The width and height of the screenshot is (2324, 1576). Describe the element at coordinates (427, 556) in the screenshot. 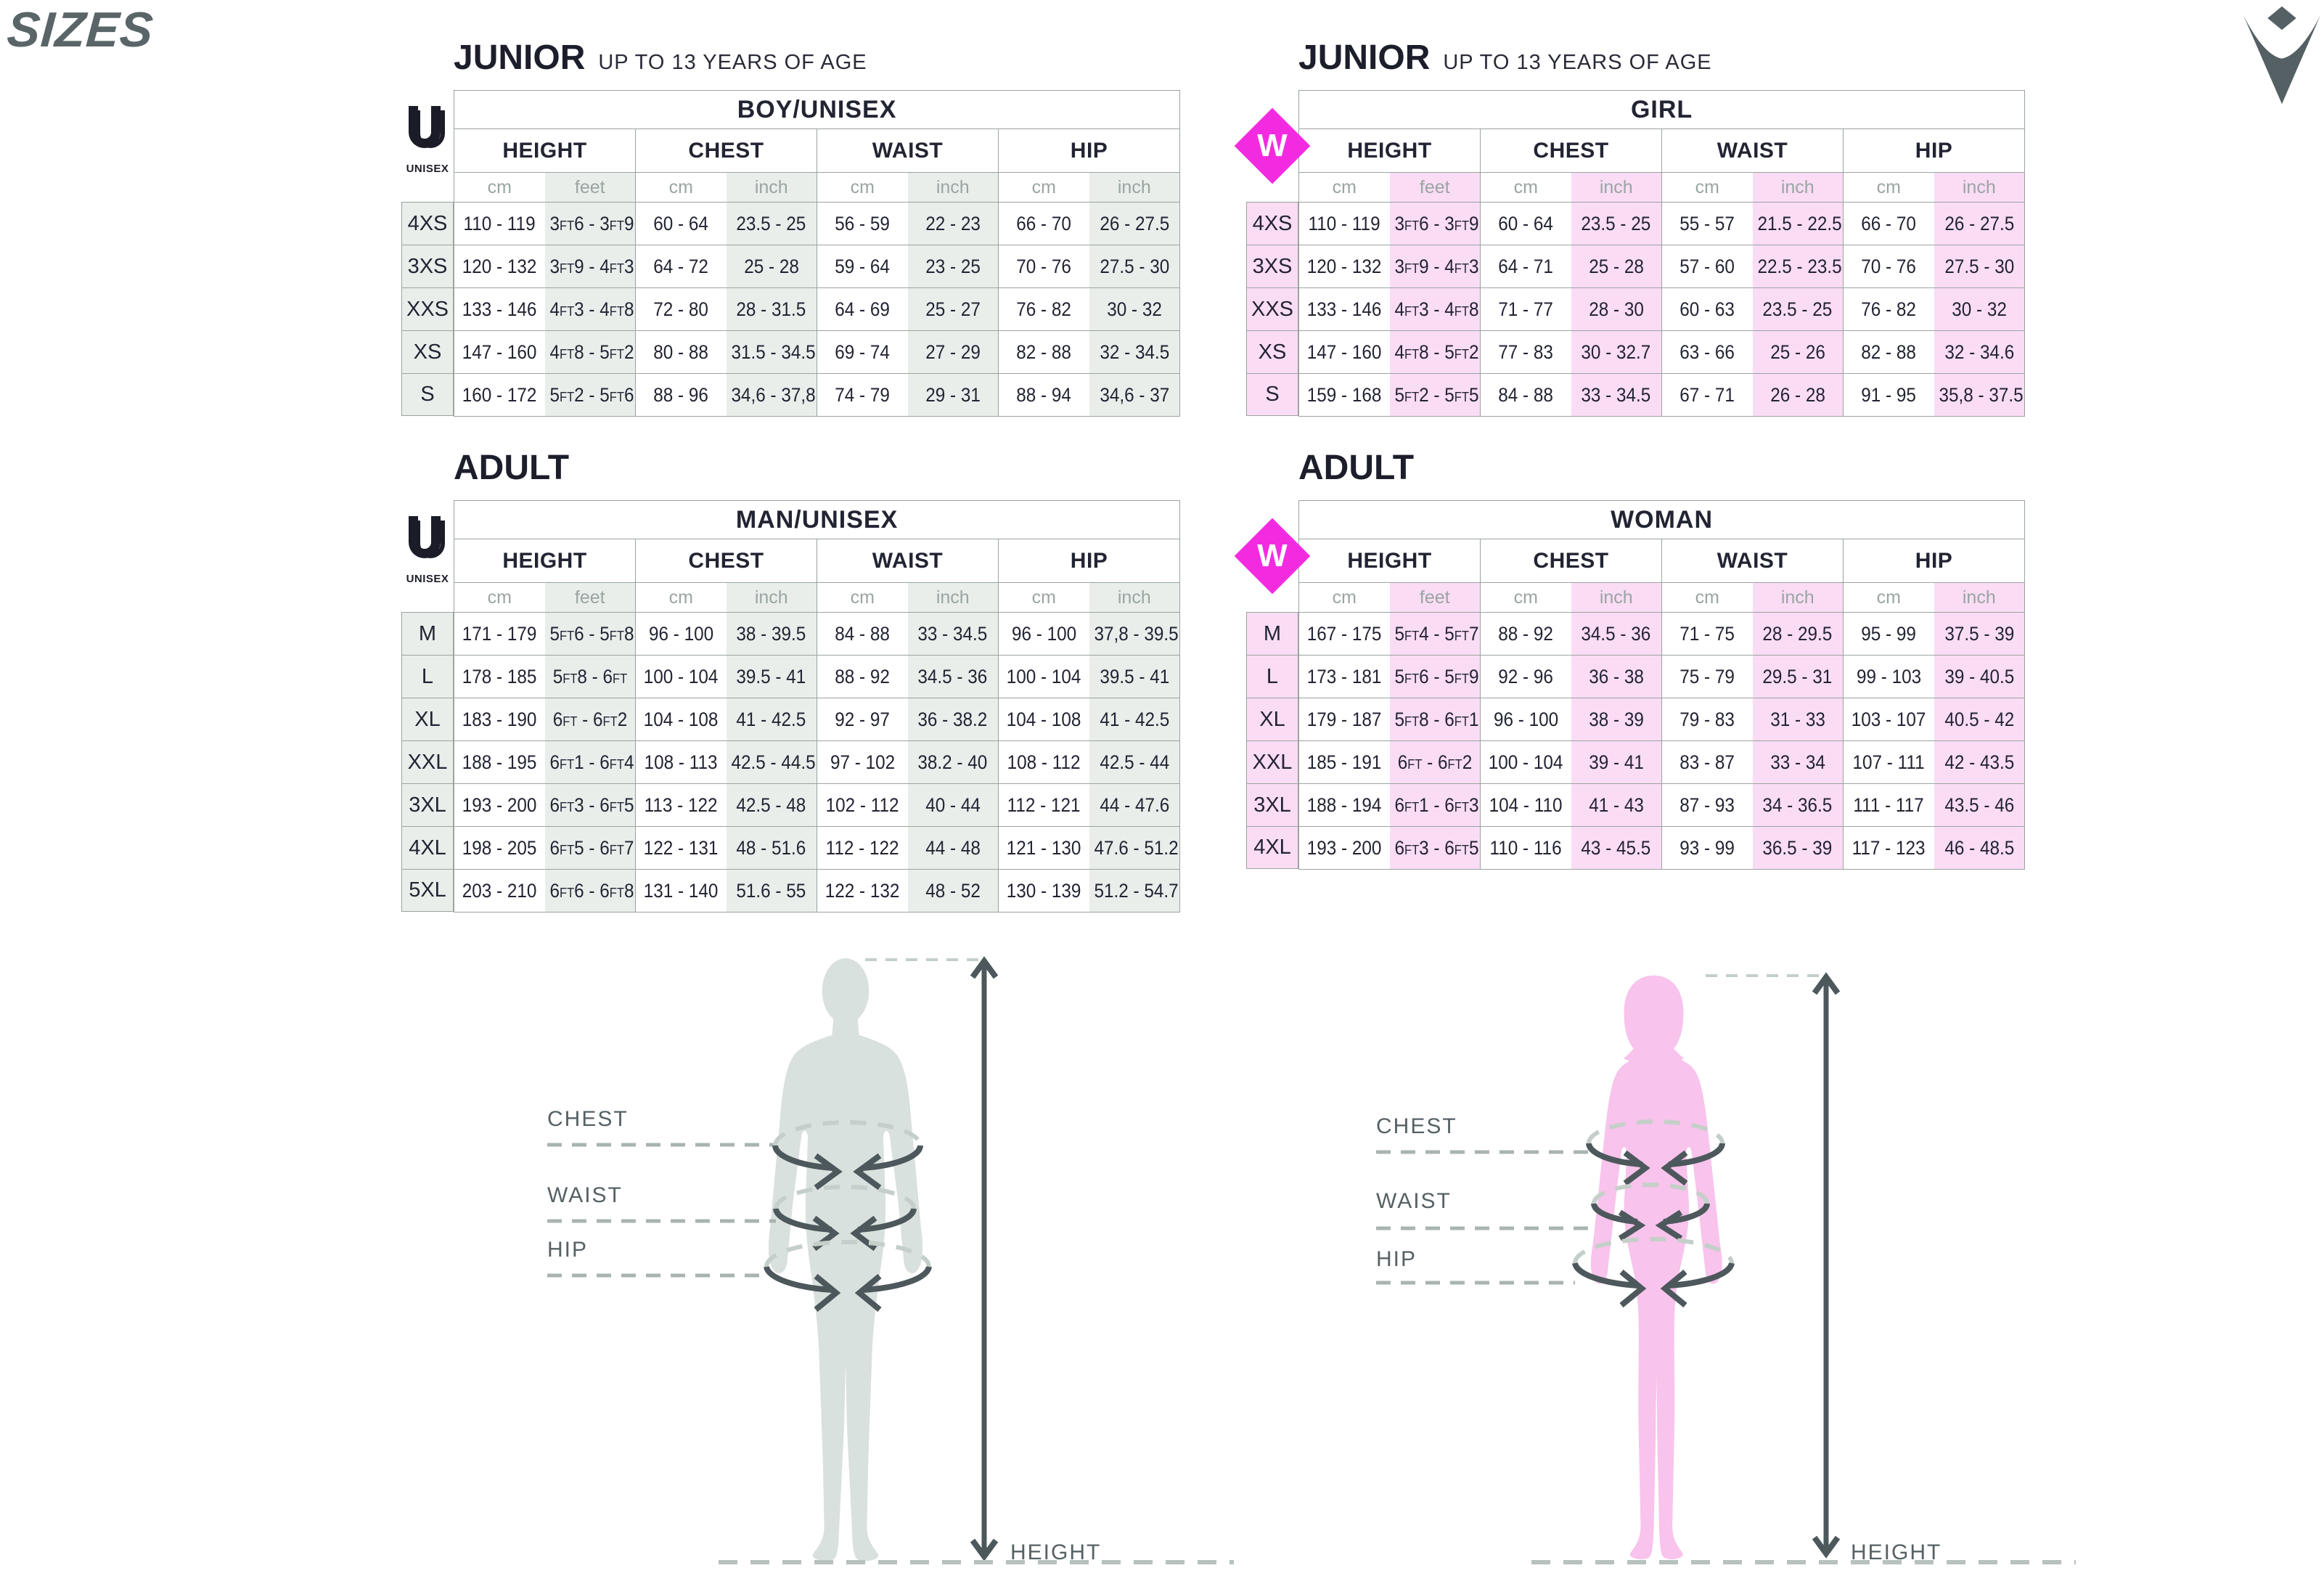

I see `unisex-icon: UNISEX` at that location.